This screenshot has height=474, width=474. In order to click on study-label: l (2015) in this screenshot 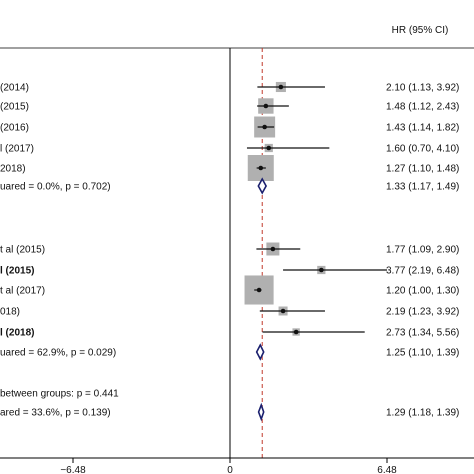, I will do `click(17, 271)`.